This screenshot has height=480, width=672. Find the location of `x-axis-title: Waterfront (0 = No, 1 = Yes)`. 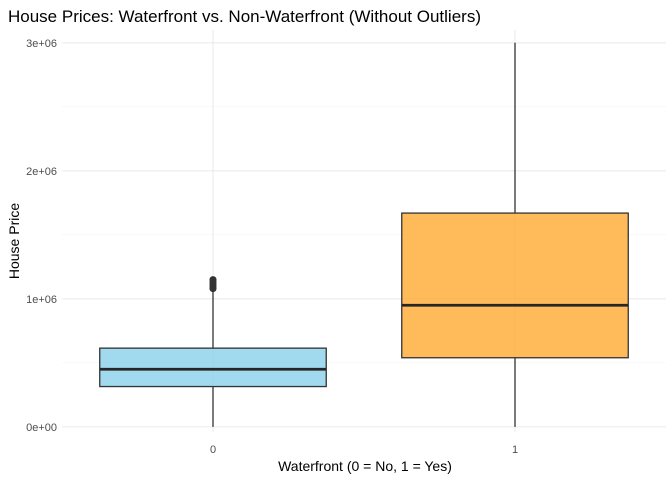

x-axis-title: Waterfront (0 = No, 1 = Yes) is located at coordinates (365, 466).